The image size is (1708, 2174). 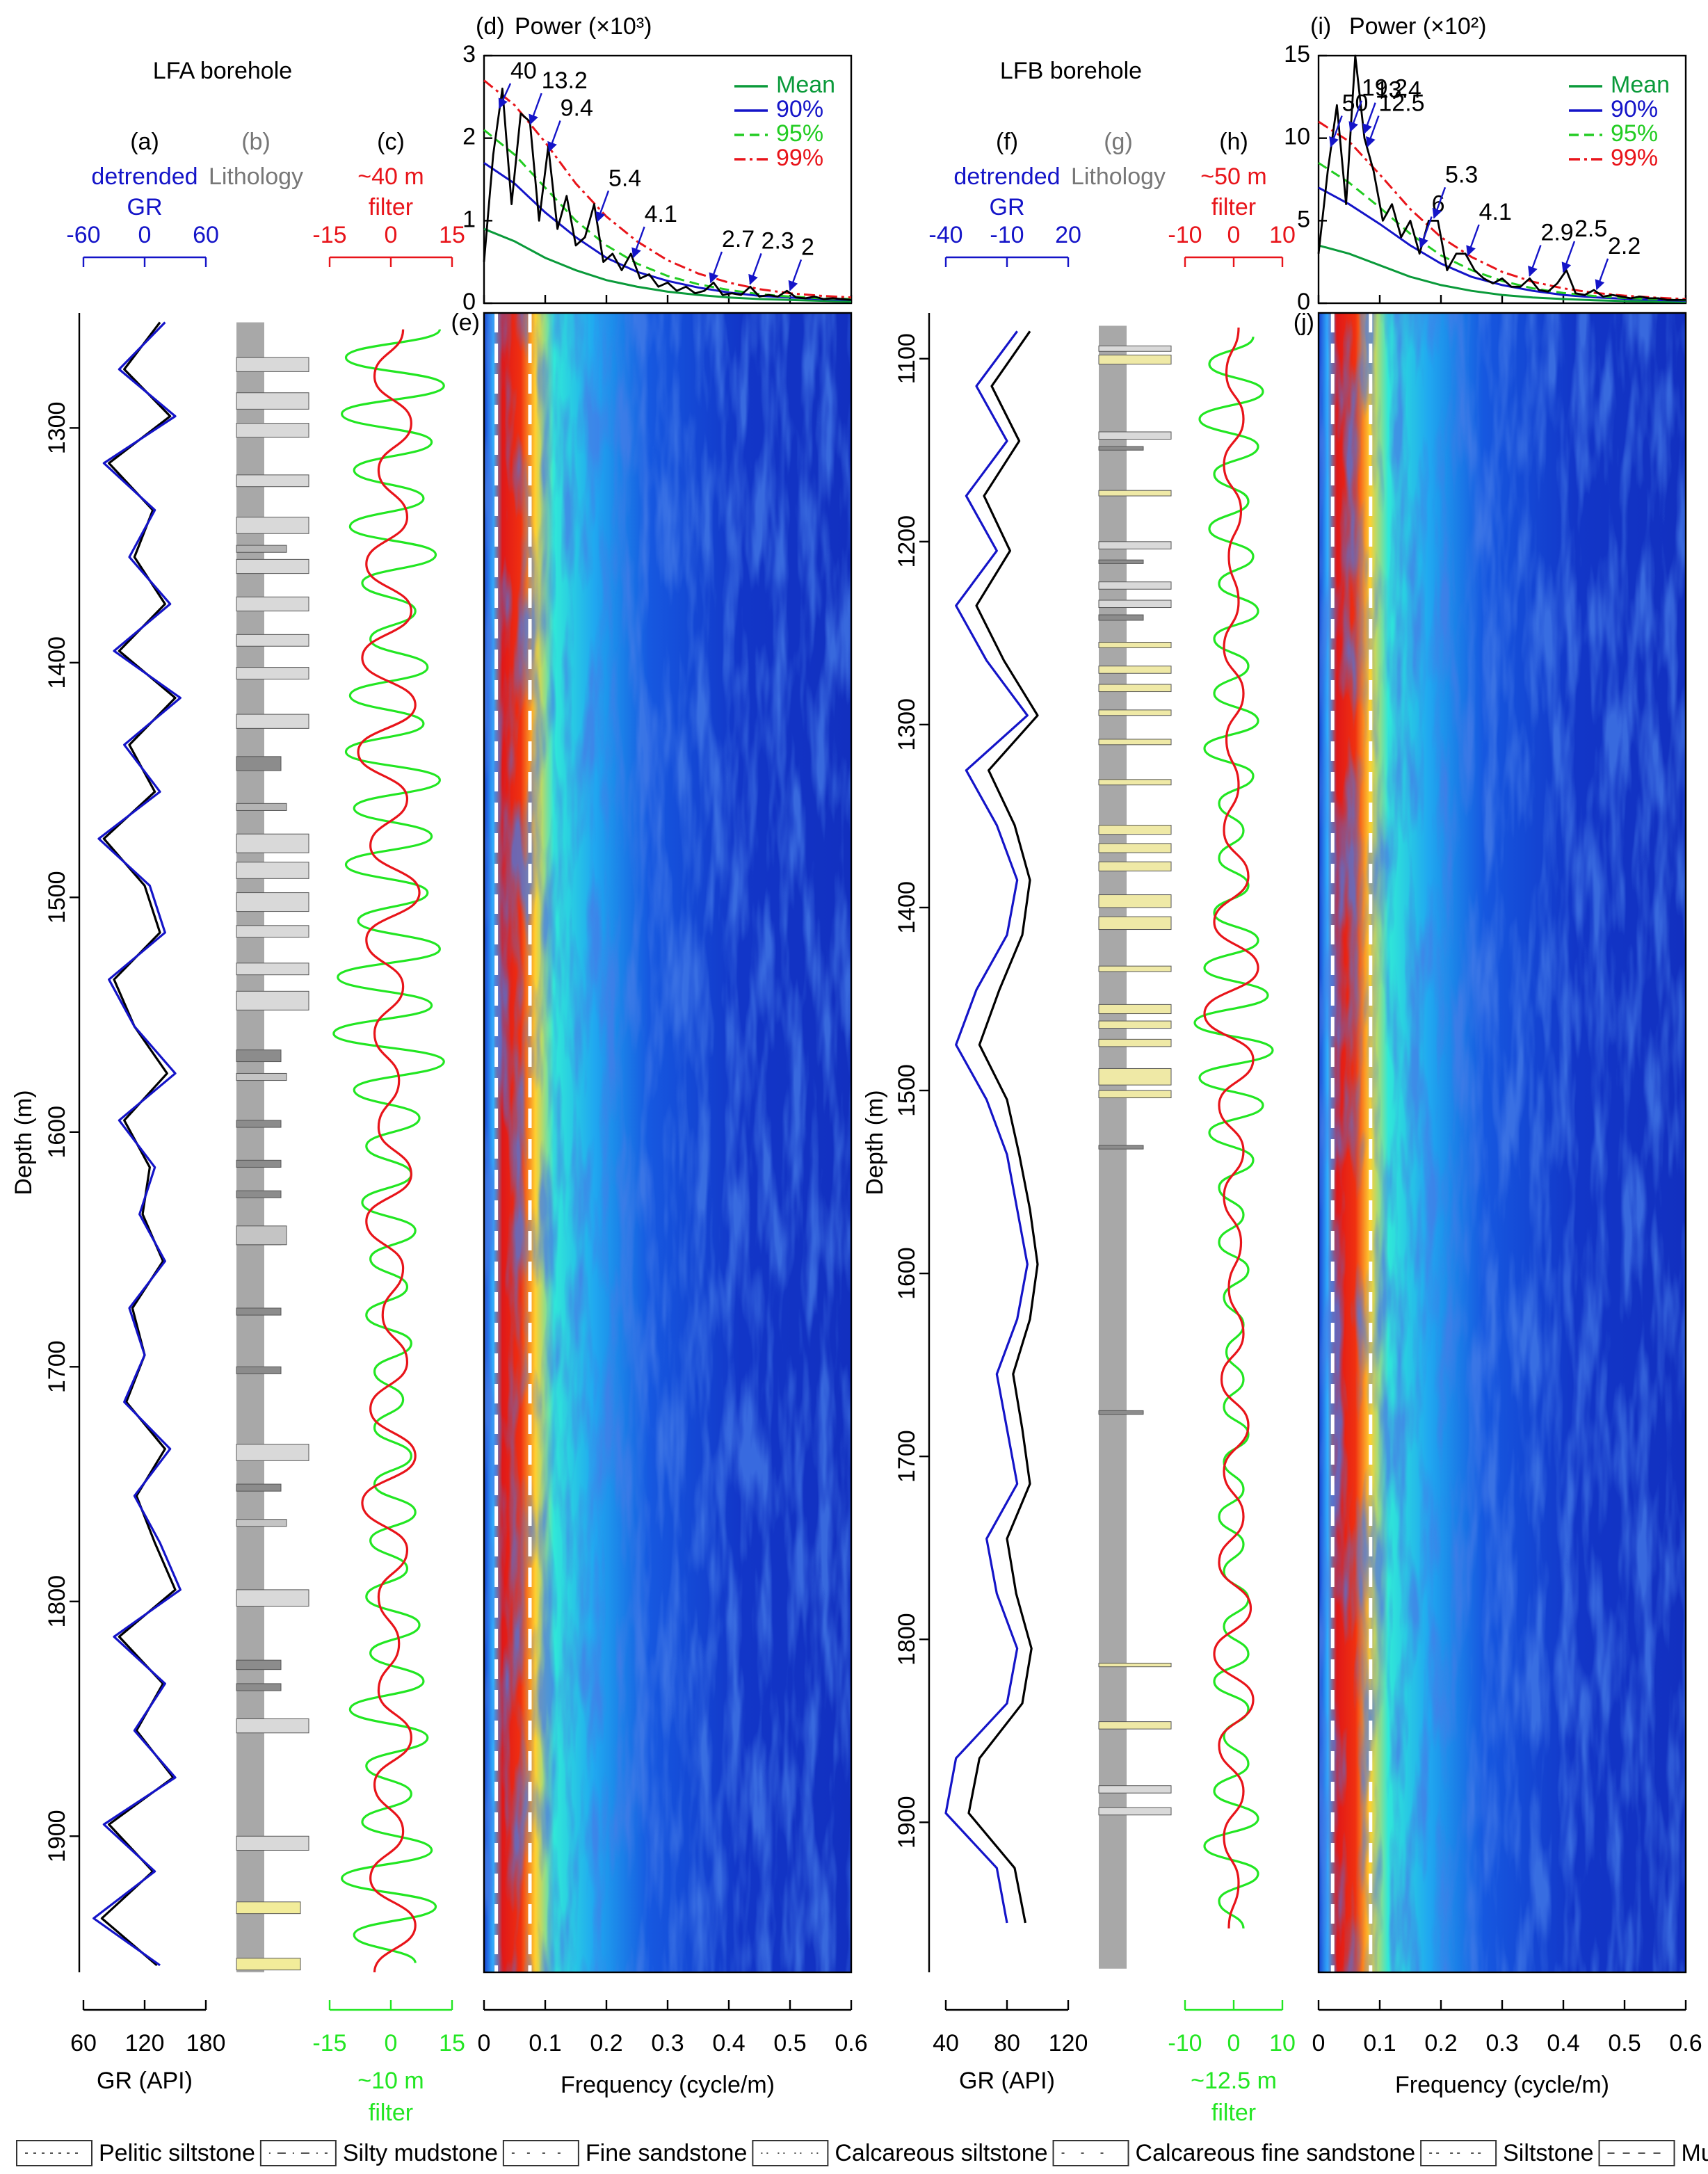 I want to click on panel-label: (g), so click(x=1118, y=142).